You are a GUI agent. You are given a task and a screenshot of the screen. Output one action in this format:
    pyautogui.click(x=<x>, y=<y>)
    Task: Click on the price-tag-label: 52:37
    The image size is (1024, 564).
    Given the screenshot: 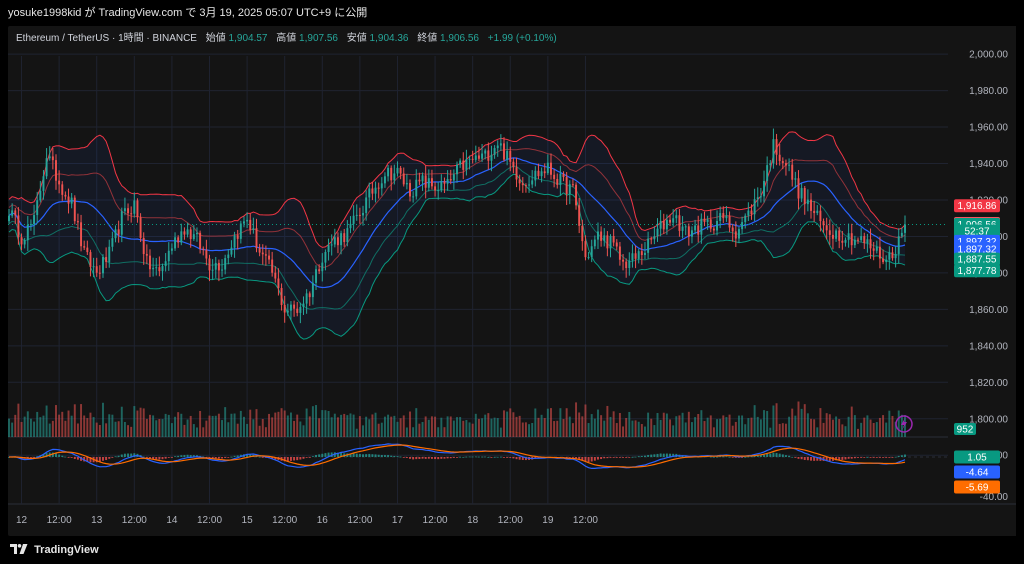 What is the action you would take?
    pyautogui.click(x=976, y=231)
    